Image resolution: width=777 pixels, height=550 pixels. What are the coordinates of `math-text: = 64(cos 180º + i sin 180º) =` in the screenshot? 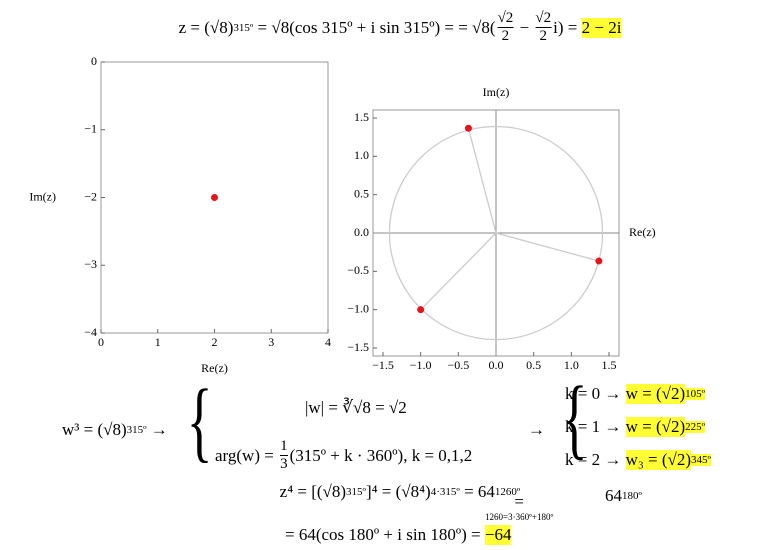 It's located at (385, 534).